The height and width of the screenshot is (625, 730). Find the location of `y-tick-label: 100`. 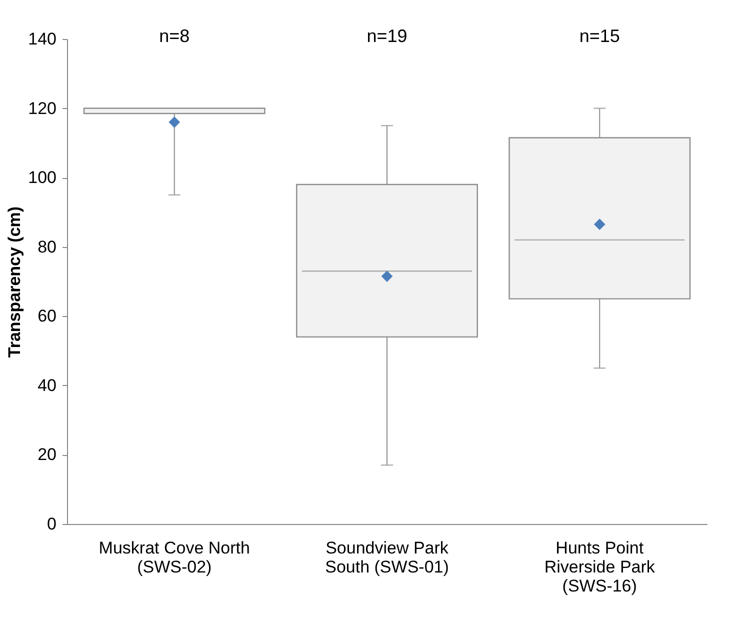

y-tick-label: 100 is located at coordinates (42, 178).